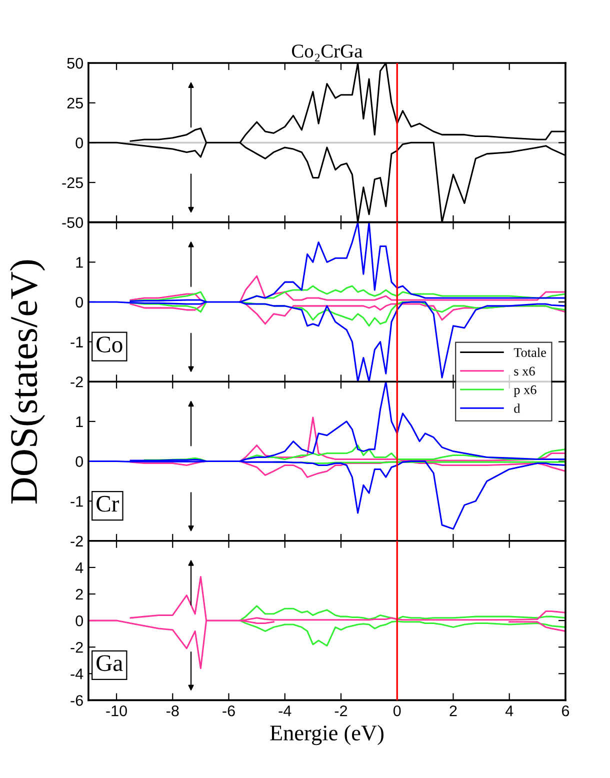 Image resolution: width=610 pixels, height=778 pixels. Describe the element at coordinates (228, 710) in the screenshot. I see `x-tick-label: -6` at that location.